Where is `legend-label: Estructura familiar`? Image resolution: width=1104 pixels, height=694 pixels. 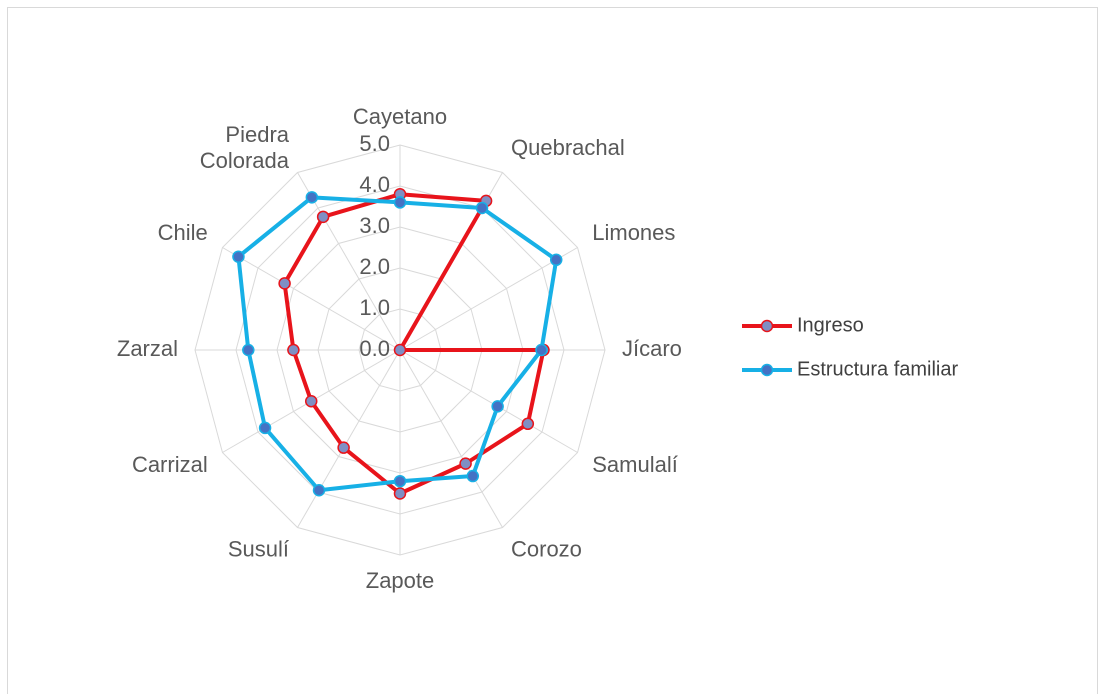
legend-label: Estructura familiar is located at coordinates (877, 369).